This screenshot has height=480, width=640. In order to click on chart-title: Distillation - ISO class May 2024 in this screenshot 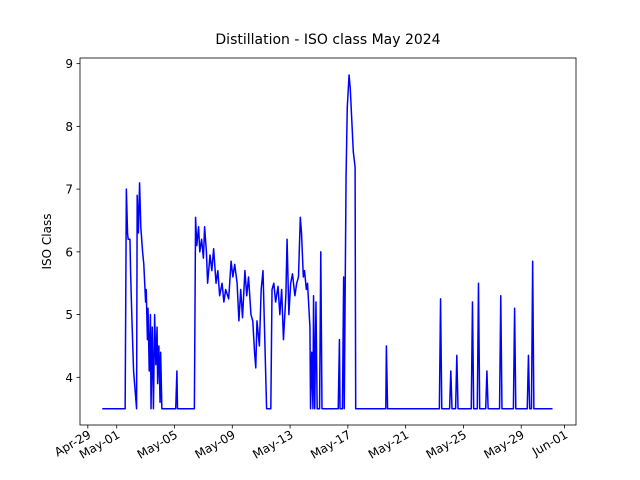, I will do `click(327, 40)`.